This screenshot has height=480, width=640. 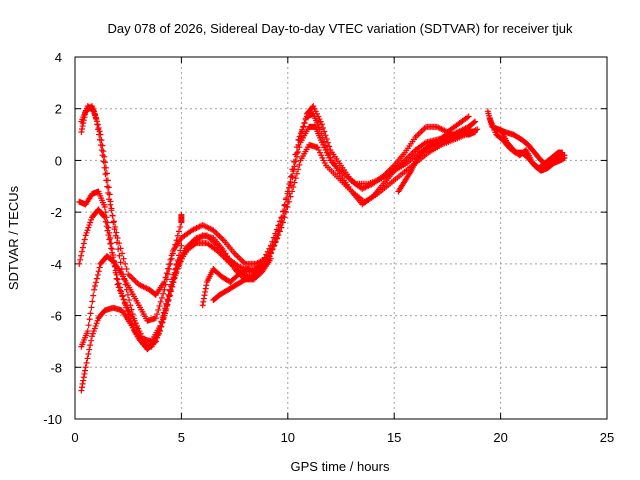 I want to click on x-tick-label: 10, so click(x=288, y=437).